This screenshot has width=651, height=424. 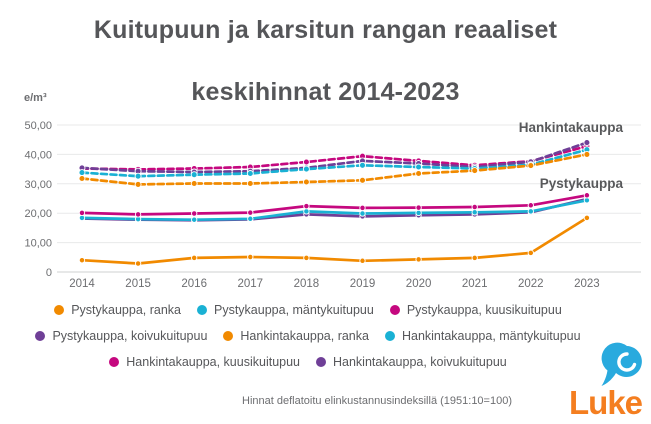 What do you see at coordinates (294, 310) in the screenshot?
I see `legend-label: Pystykauppa, mäntykuitupuu` at bounding box center [294, 310].